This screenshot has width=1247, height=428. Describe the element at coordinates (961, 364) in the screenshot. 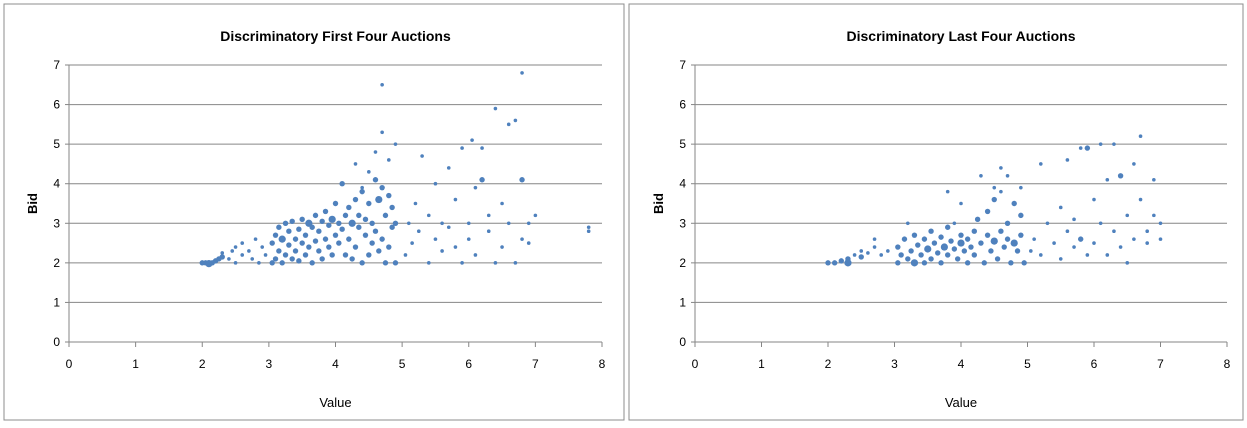

I see `x-tick-label: 4` at that location.